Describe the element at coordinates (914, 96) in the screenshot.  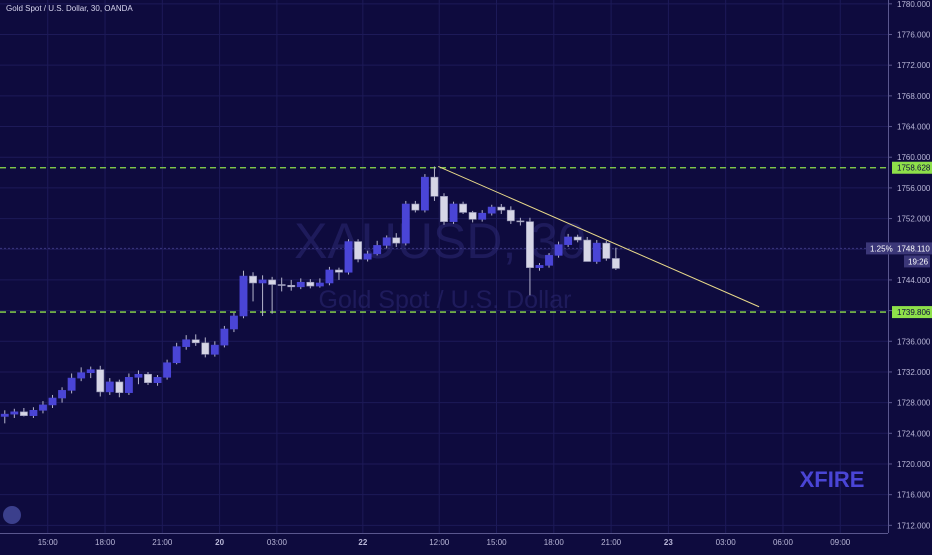
I see `price-axis-label: 1768.000` at that location.